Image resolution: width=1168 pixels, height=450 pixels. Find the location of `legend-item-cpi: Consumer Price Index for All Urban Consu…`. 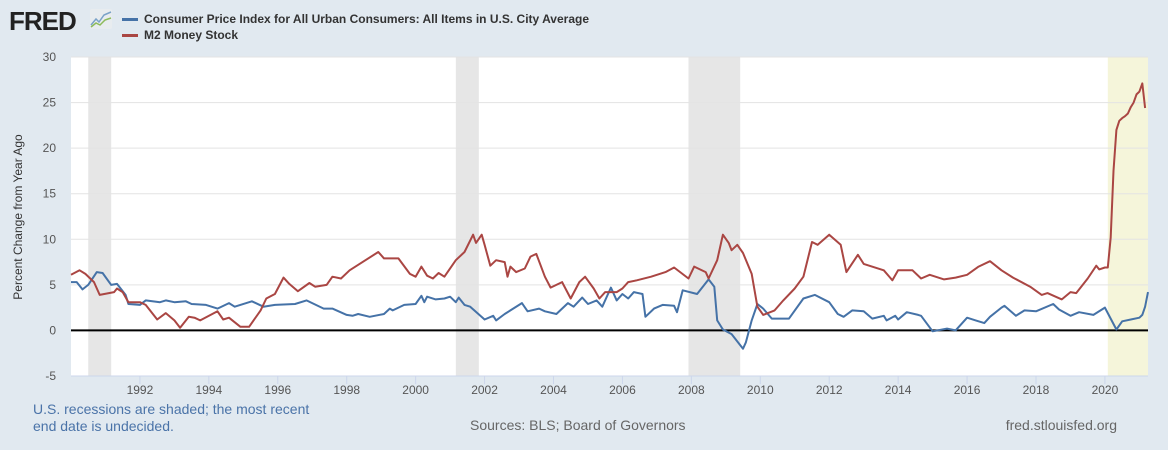

legend-item-cpi: Consumer Price Index for All Urban Consu… is located at coordinates (355, 19).